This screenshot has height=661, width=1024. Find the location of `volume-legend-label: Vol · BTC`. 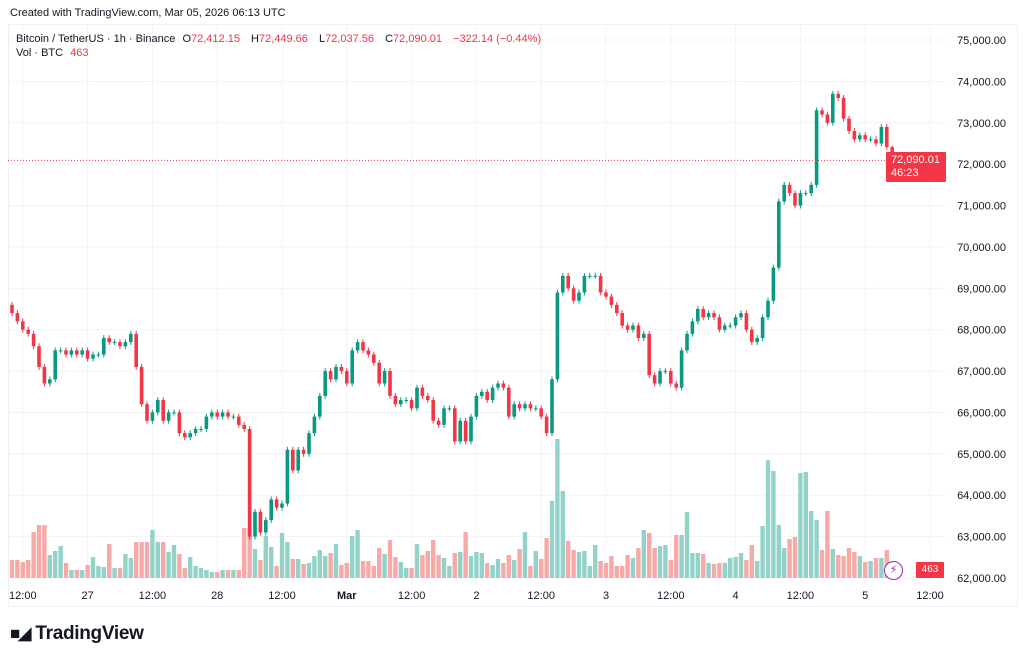

volume-legend-label: Vol · BTC is located at coordinates (40, 53).